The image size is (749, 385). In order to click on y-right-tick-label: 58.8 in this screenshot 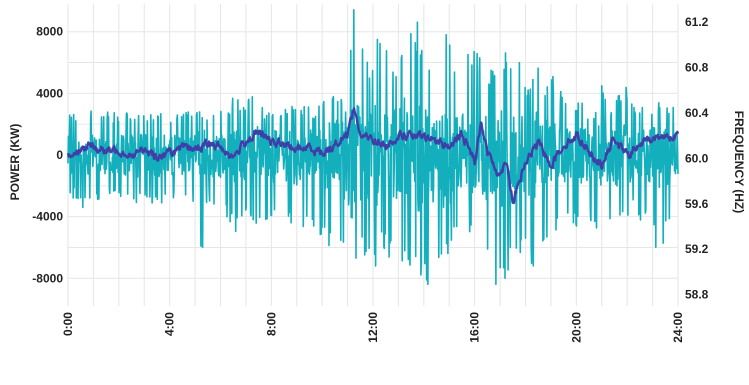, I will do `click(697, 295)`.